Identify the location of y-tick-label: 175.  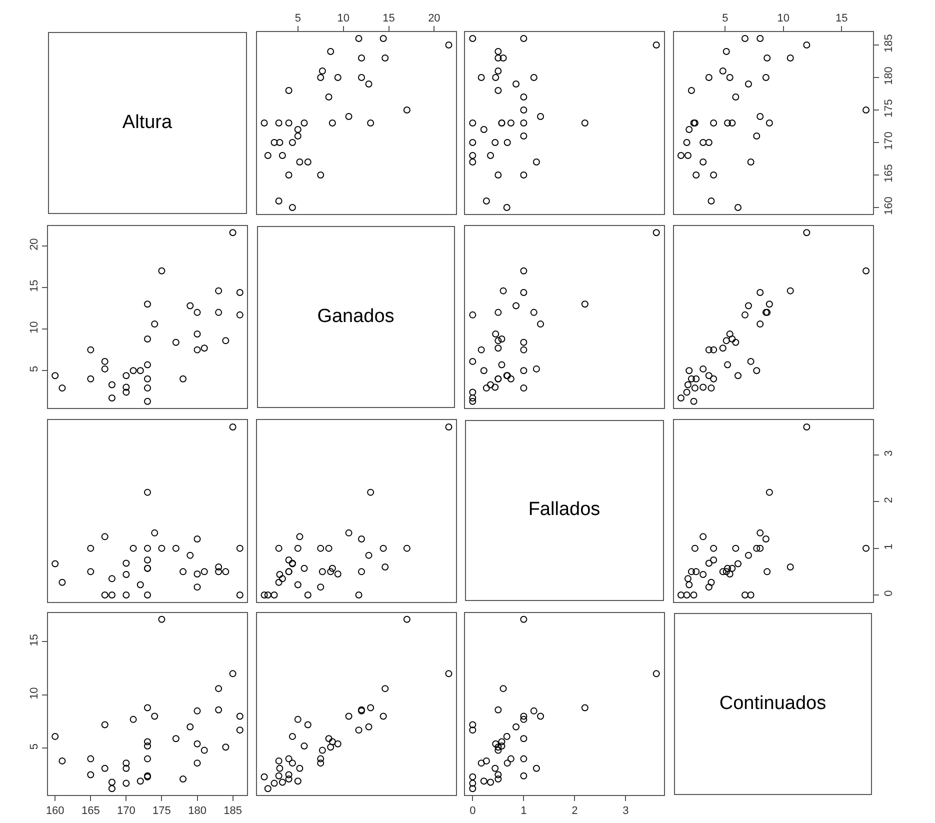
(888, 108).